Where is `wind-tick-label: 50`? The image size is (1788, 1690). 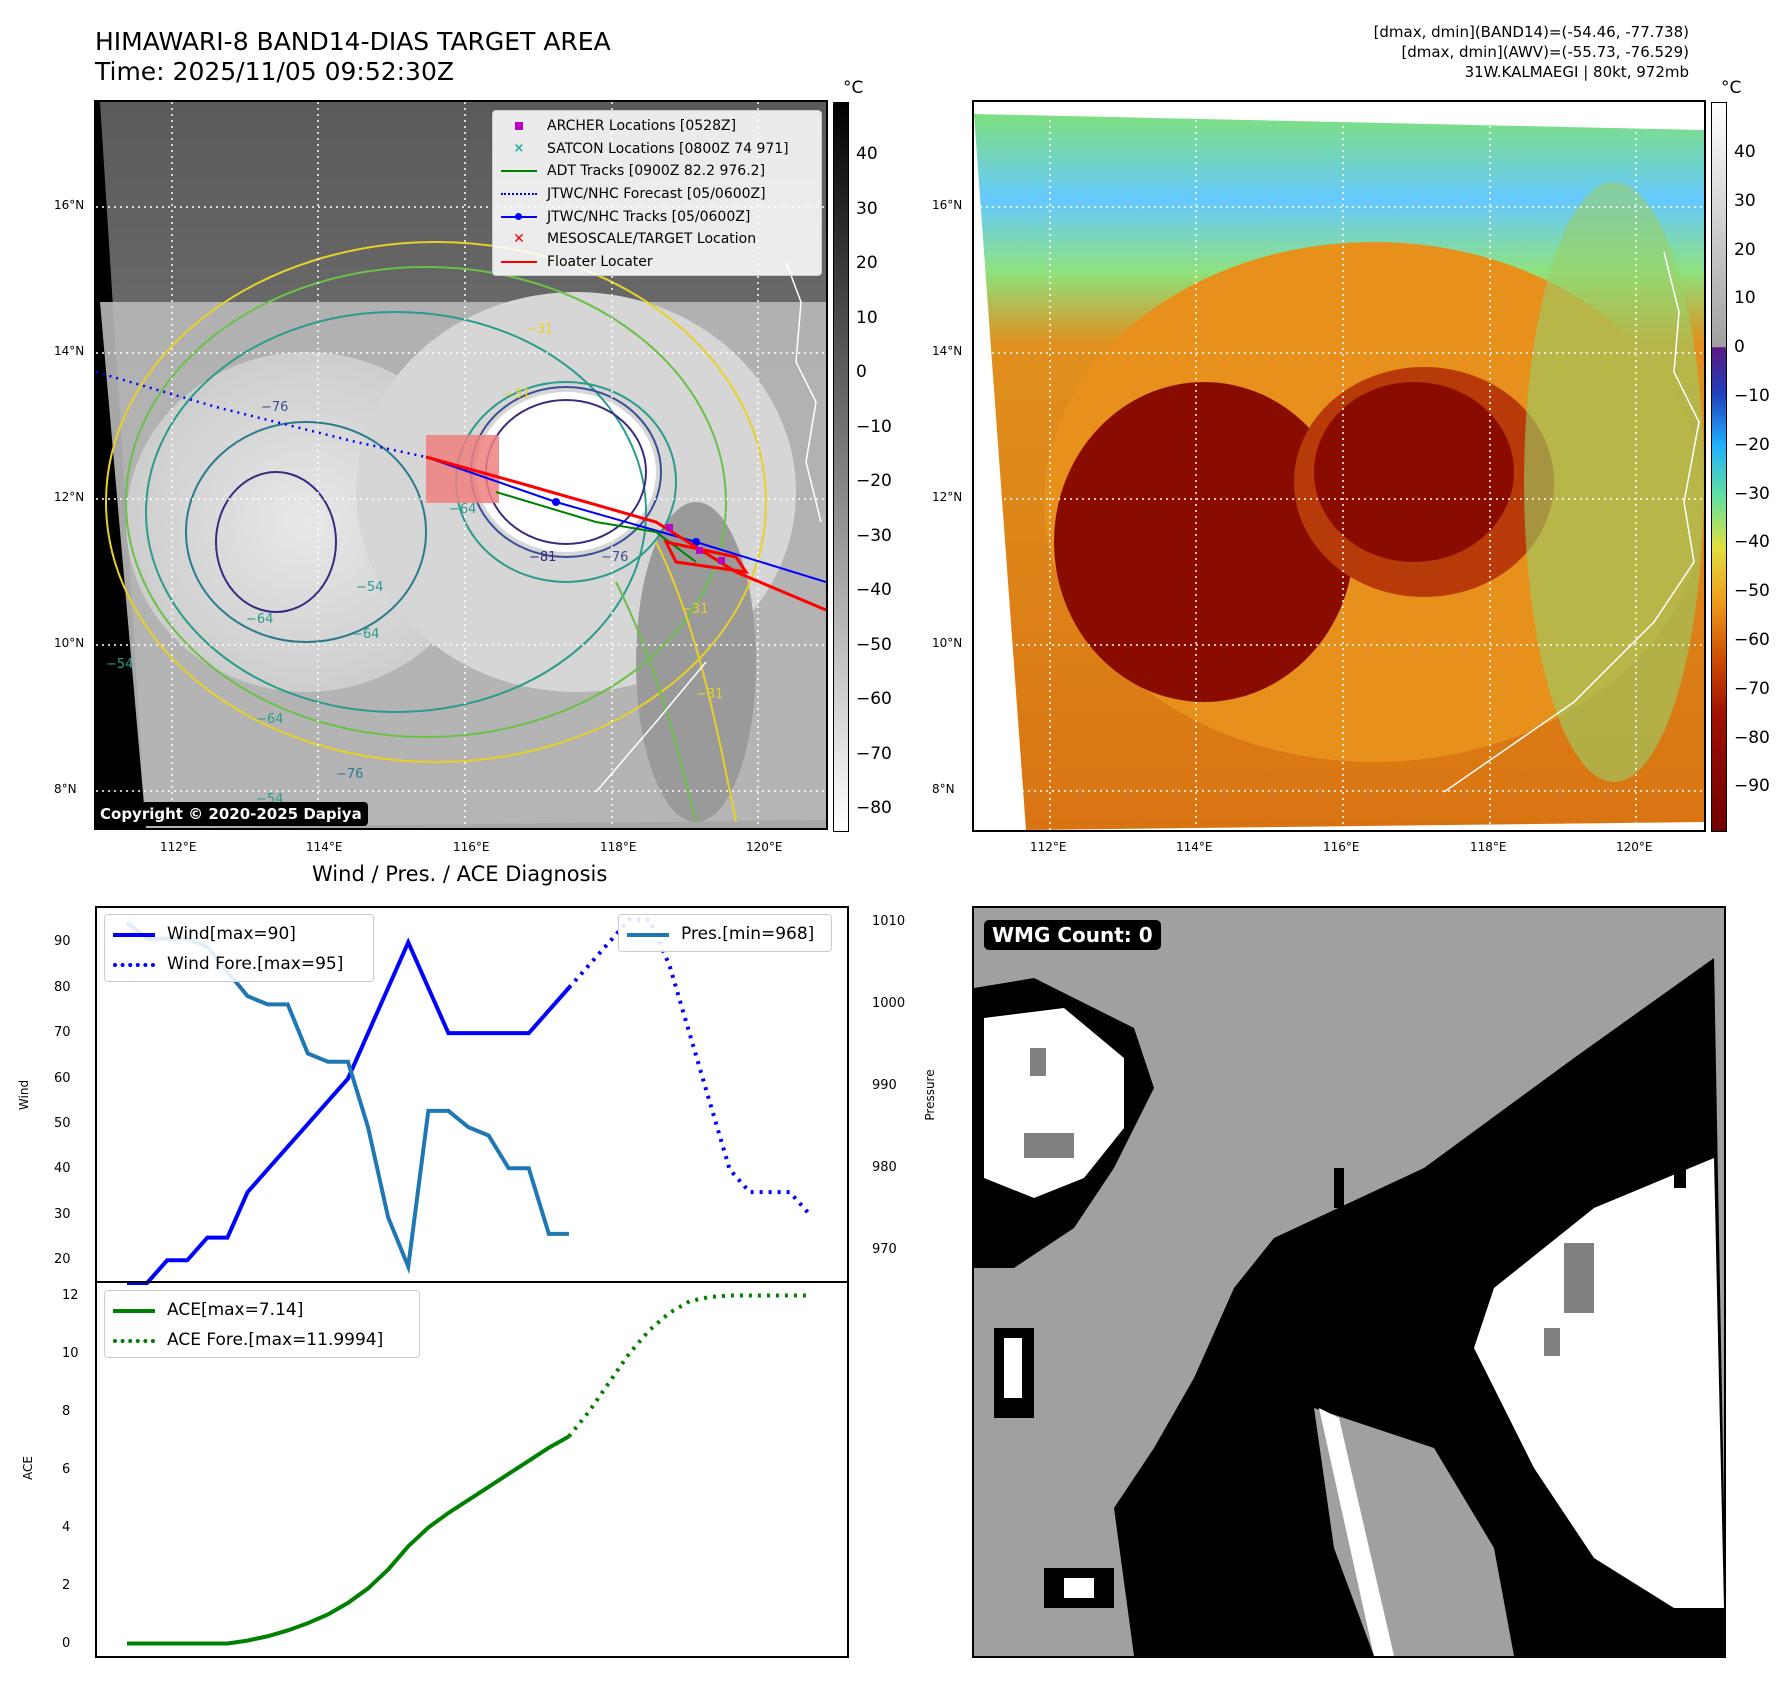
wind-tick-label: 50 is located at coordinates (62, 1124).